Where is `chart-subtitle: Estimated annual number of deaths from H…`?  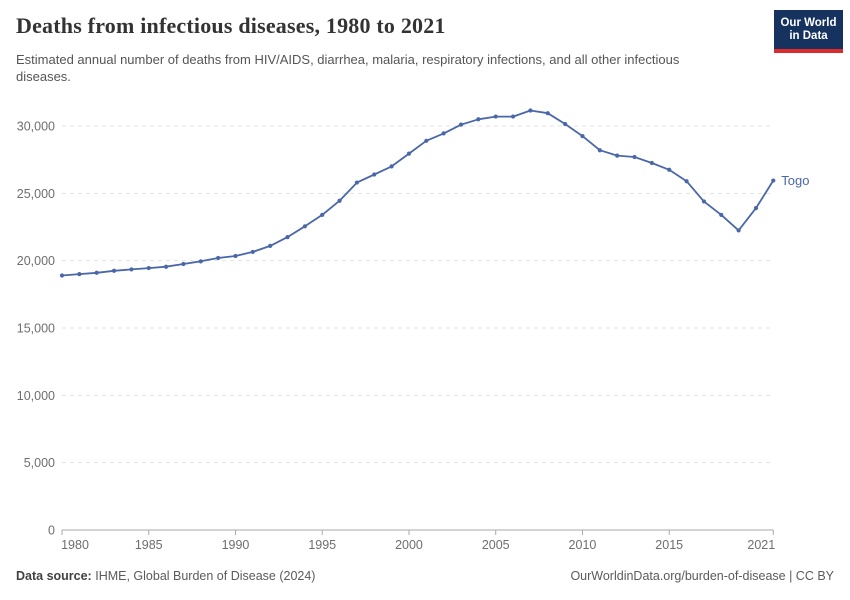 chart-subtitle: Estimated annual number of deaths from H… is located at coordinates (348, 68).